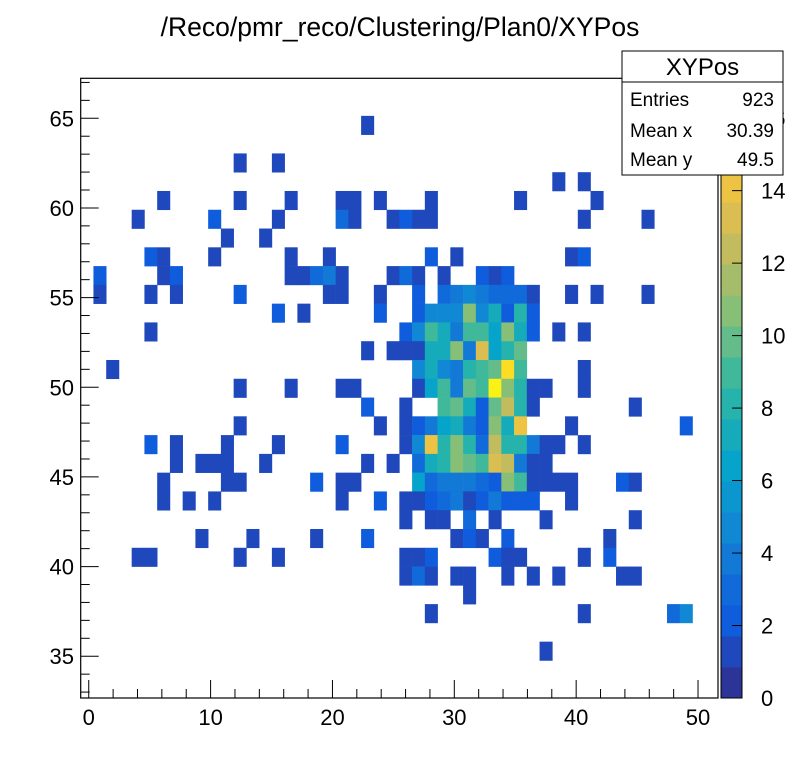  What do you see at coordinates (62, 298) in the screenshot?
I see `y-tick-label: 55` at bounding box center [62, 298].